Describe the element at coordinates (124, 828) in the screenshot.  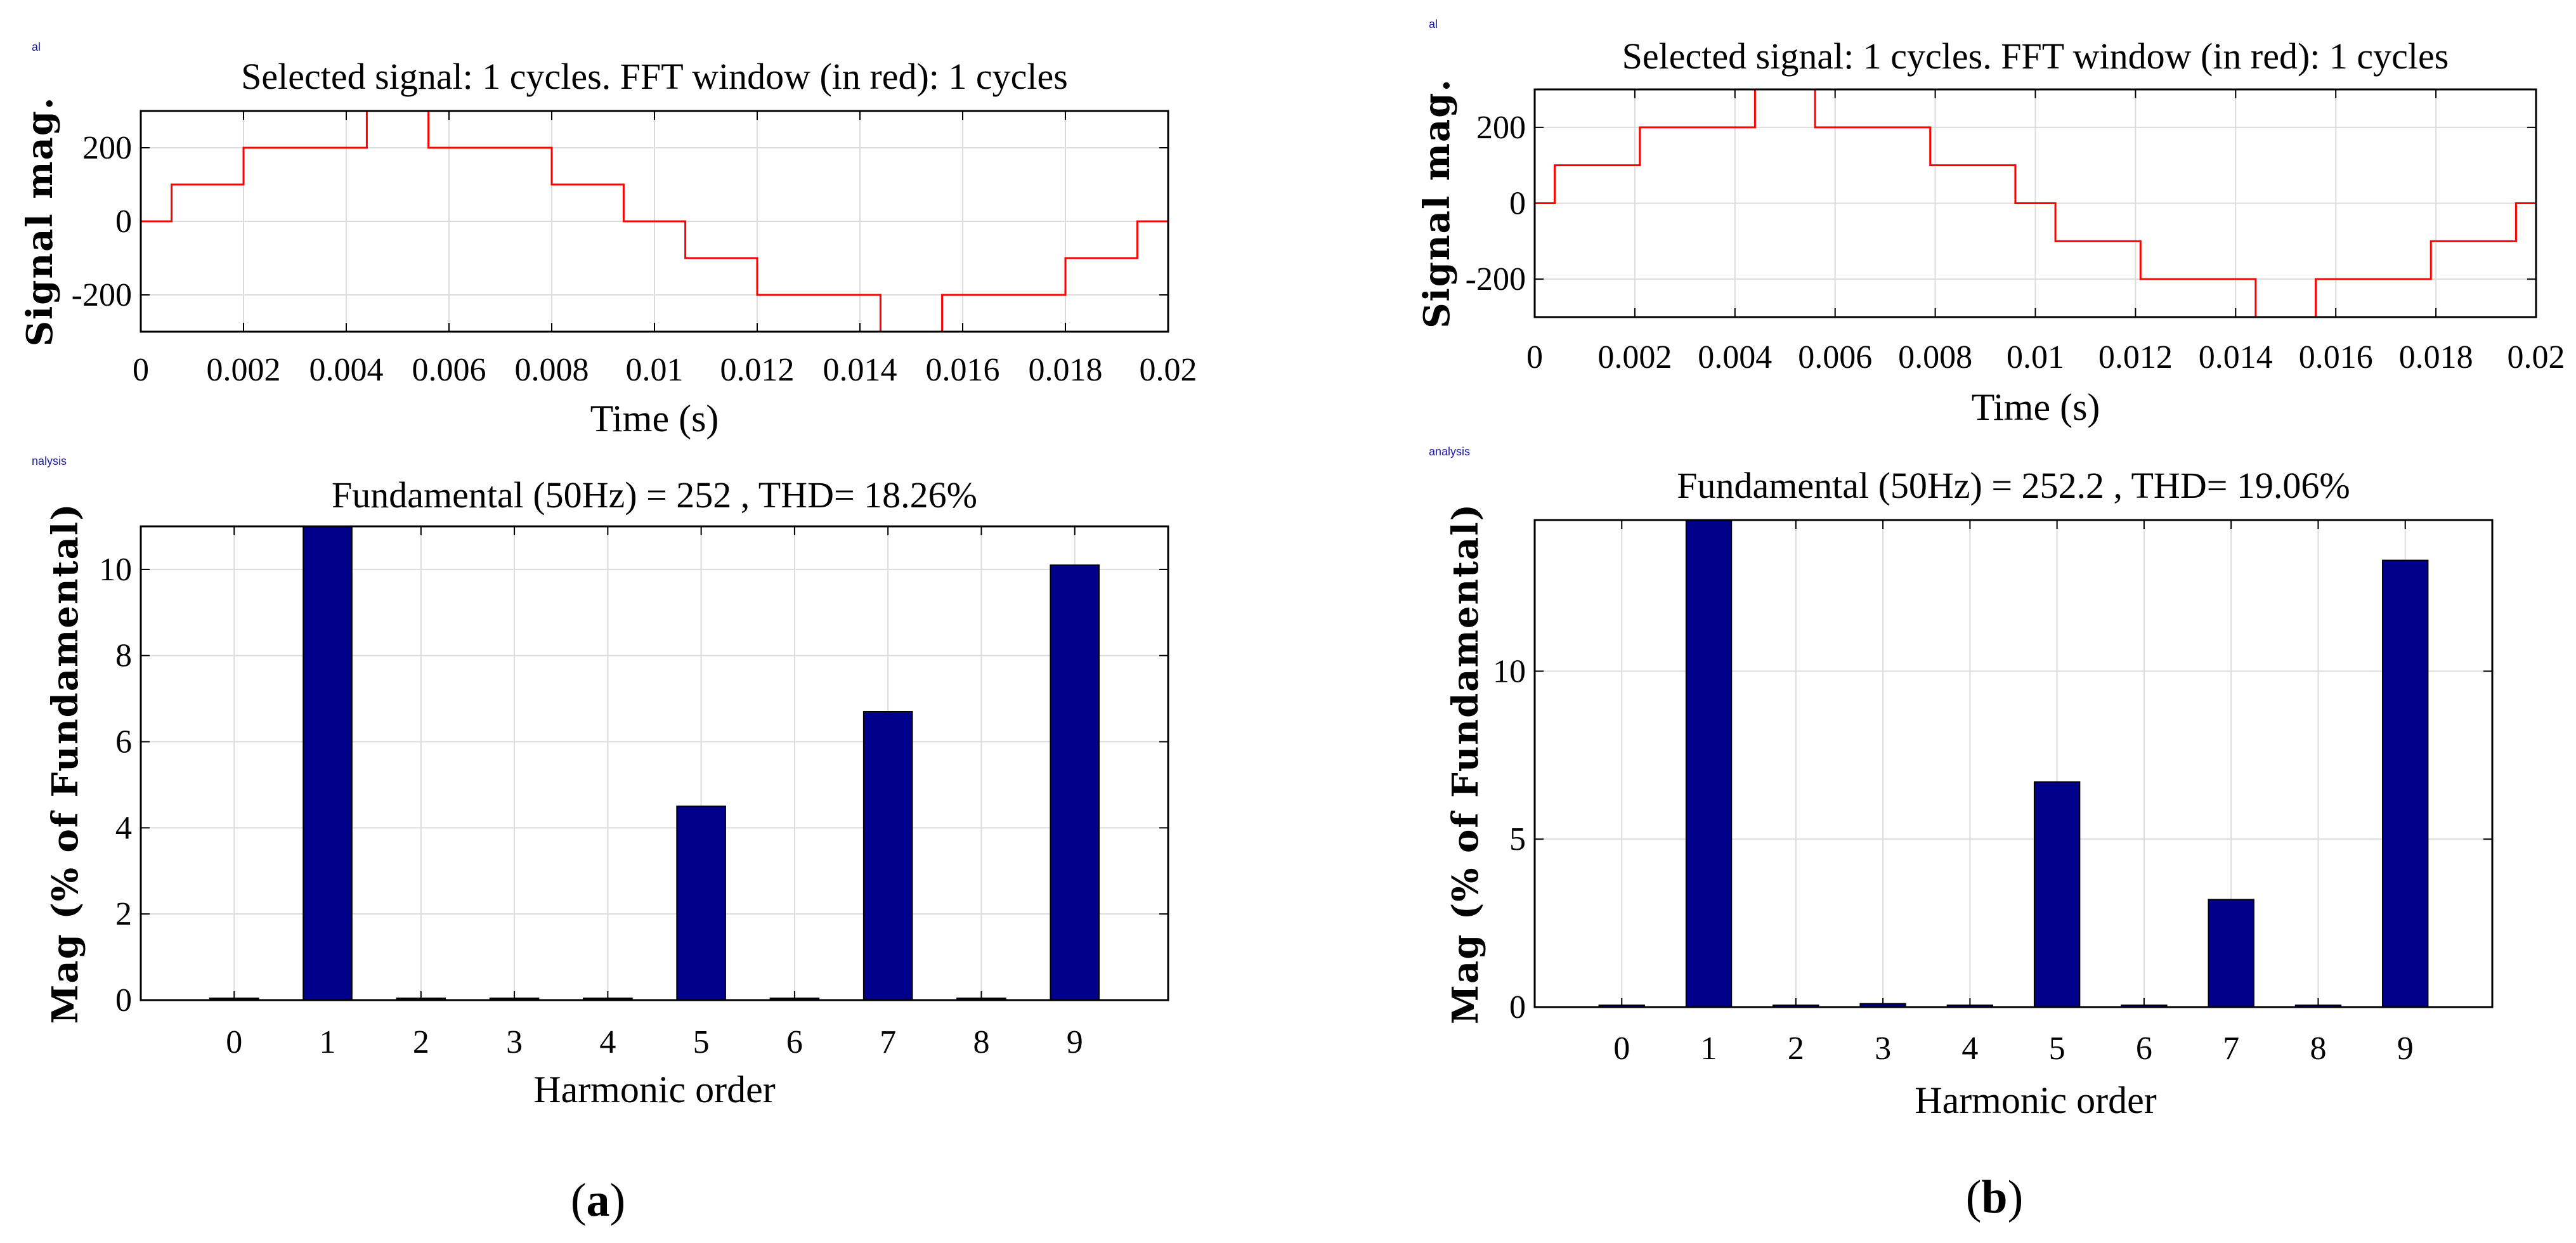
I see `y-tick-label: 4` at that location.